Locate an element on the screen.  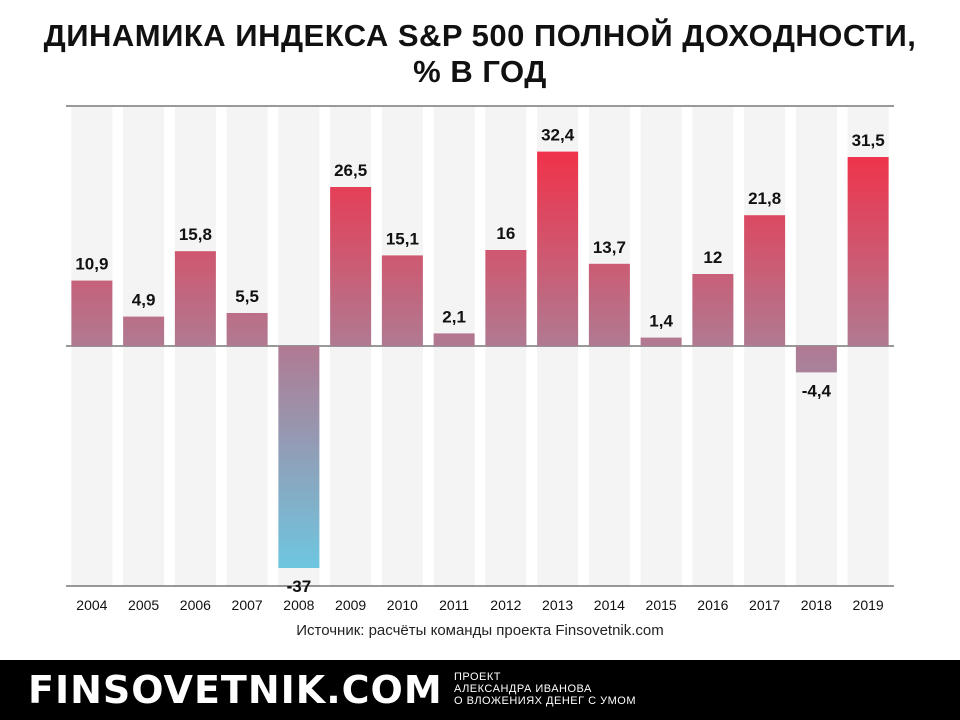
data-label-2006: 15,8 is located at coordinates (195, 234).